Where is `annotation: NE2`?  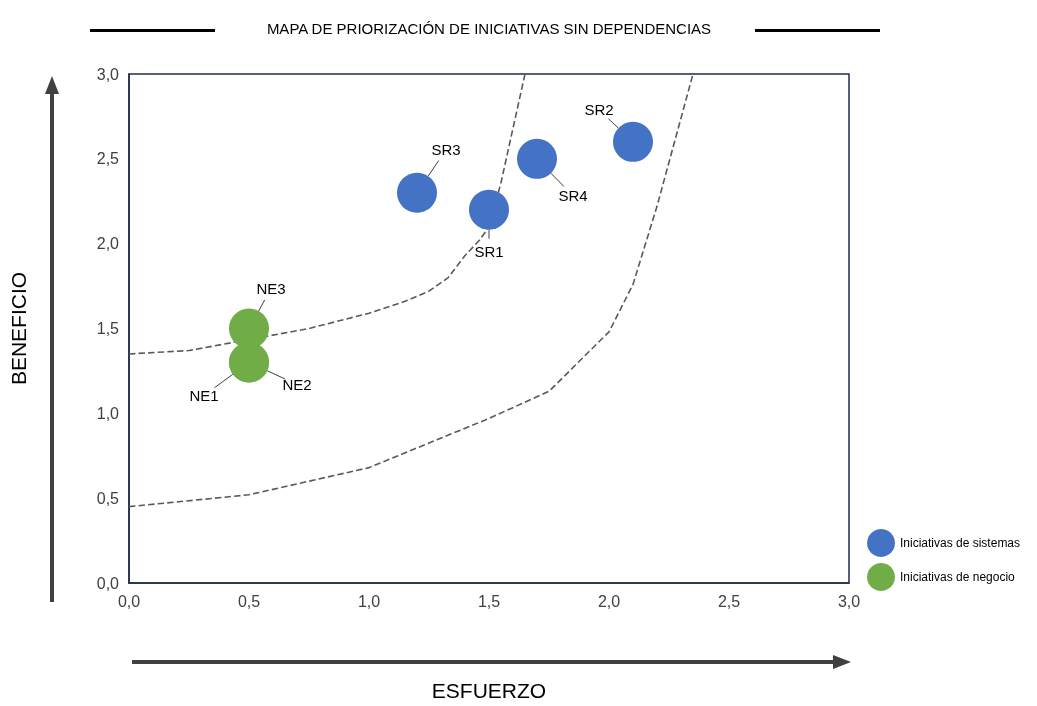 annotation: NE2 is located at coordinates (297, 384).